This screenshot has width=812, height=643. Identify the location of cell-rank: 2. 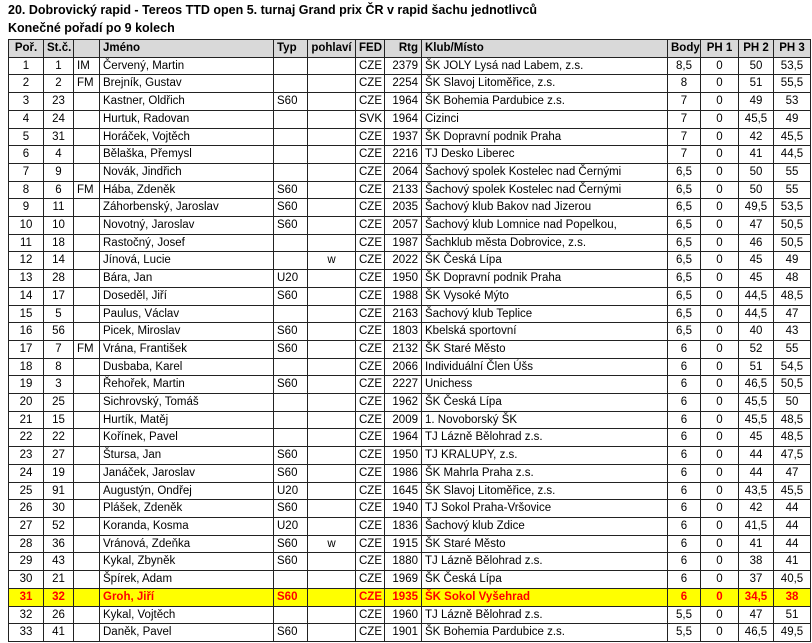
(26, 84).